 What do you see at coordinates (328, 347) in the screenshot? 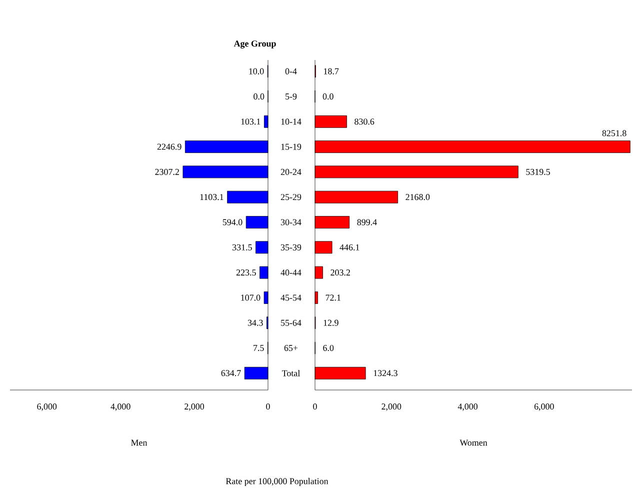
I see `data-label: 6.0` at bounding box center [328, 347].